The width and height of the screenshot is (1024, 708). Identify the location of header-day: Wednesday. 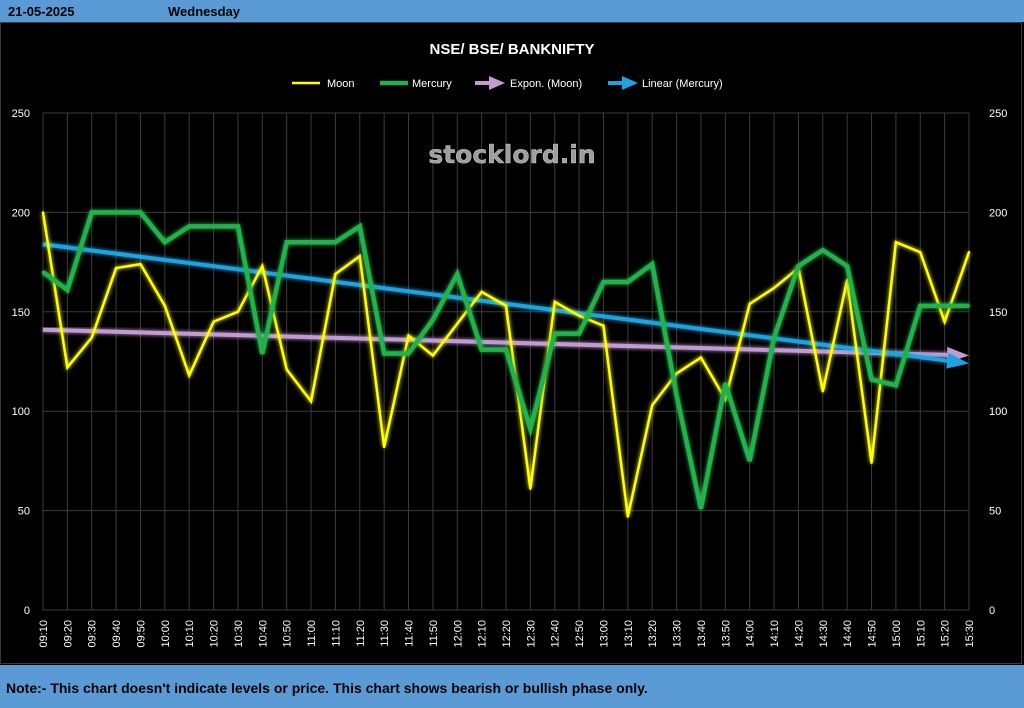
(204, 11).